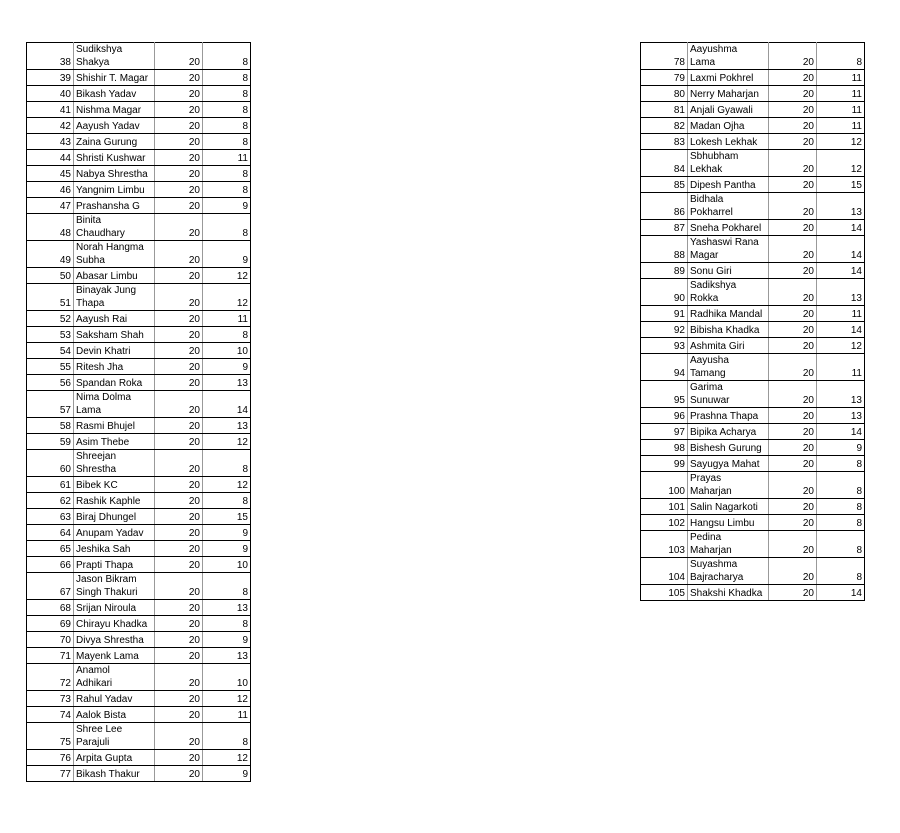  I want to click on table-row: 75 Shree Lee Parajuli 20 8, so click(138, 736).